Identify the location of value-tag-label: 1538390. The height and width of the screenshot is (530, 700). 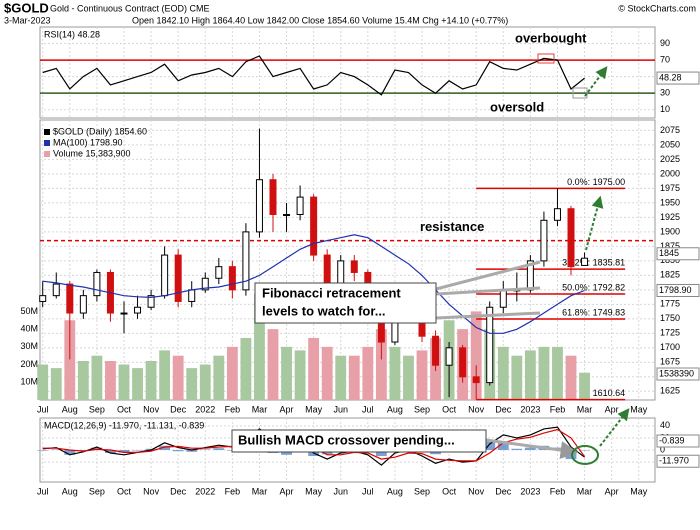
(676, 373).